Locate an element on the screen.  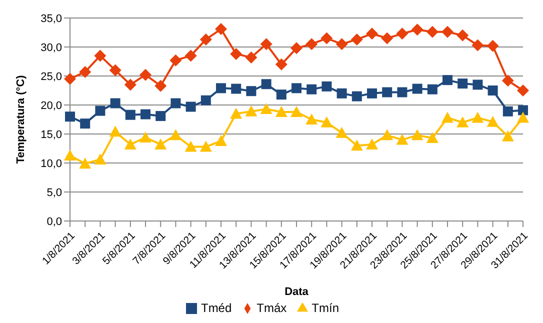
y-tick-label: 30,0 is located at coordinates (51, 48).